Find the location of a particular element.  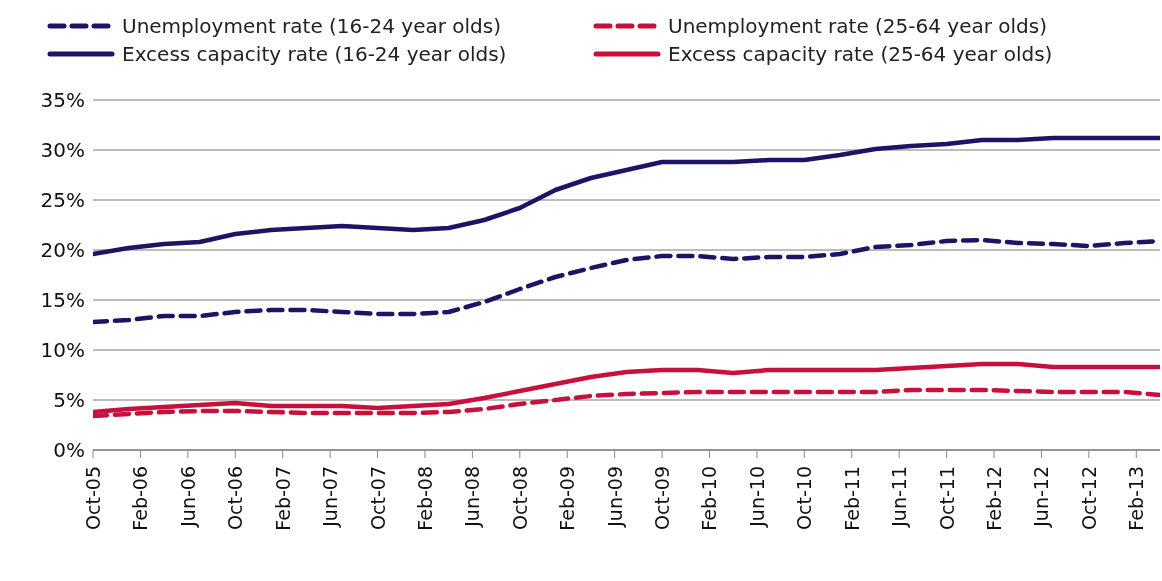

x-tick-label: Oct-11 is located at coordinates (946, 498).